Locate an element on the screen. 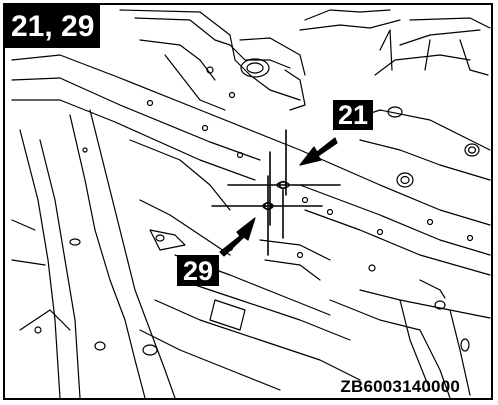  callout-label-29: 29 is located at coordinates (198, 270).